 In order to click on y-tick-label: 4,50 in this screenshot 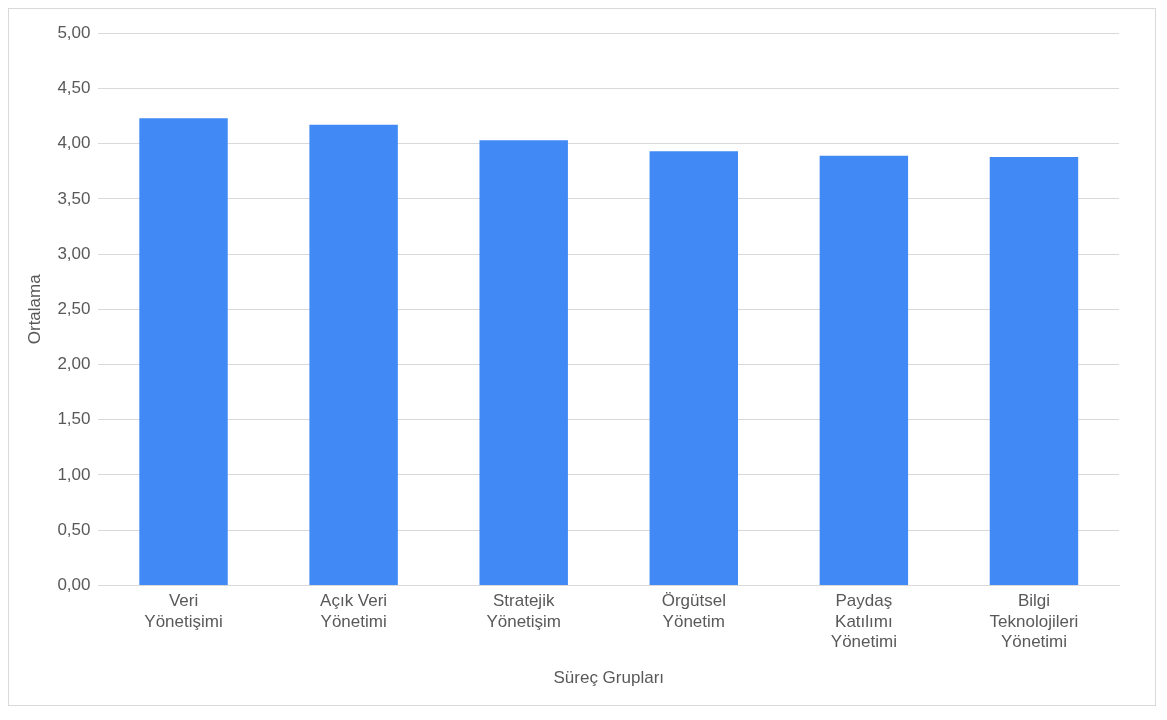, I will do `click(74, 88)`.